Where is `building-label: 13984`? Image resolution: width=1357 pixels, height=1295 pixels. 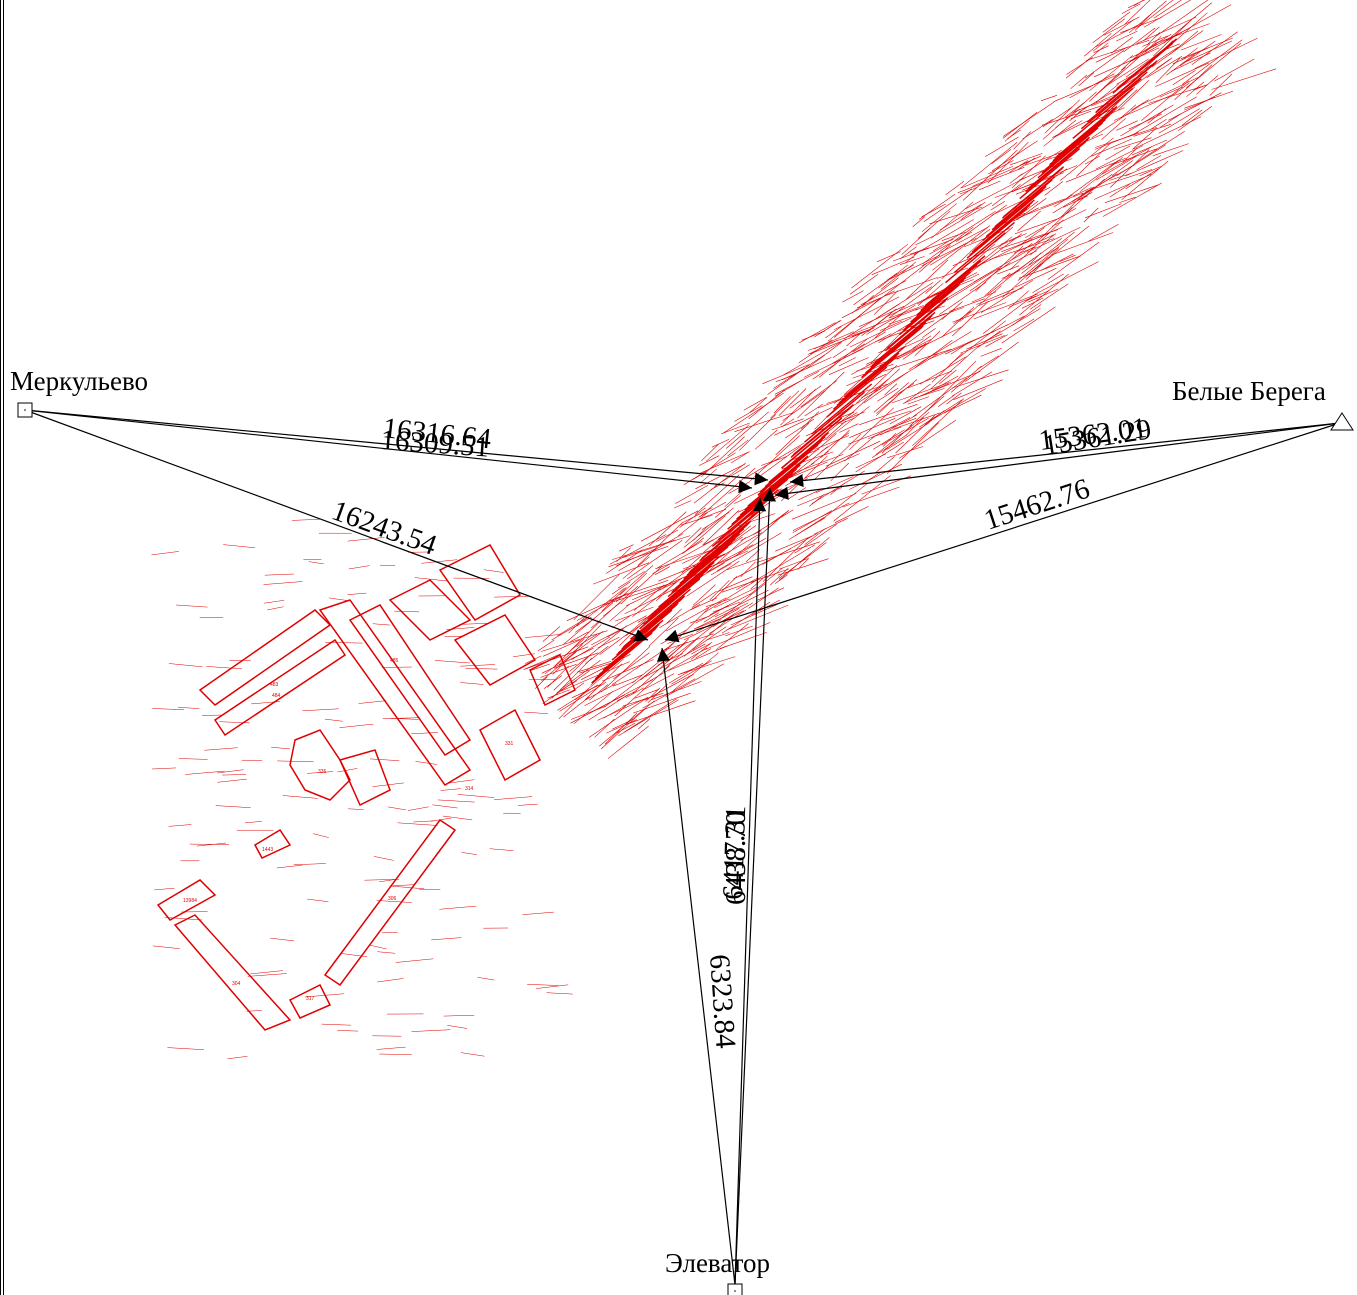
building-label: 13984 is located at coordinates (190, 901).